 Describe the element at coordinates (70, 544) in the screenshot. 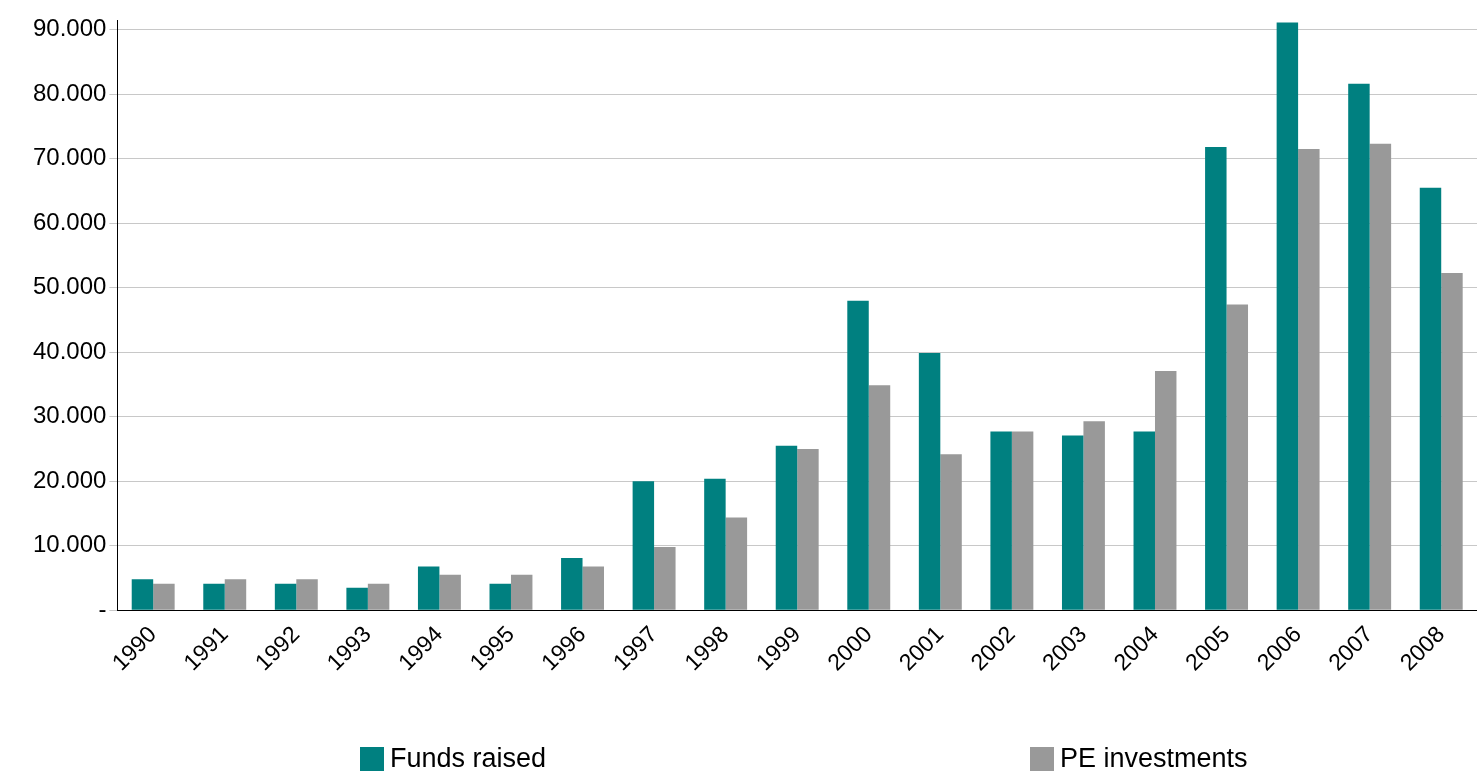

I see `y-tick-label: 10.000` at that location.